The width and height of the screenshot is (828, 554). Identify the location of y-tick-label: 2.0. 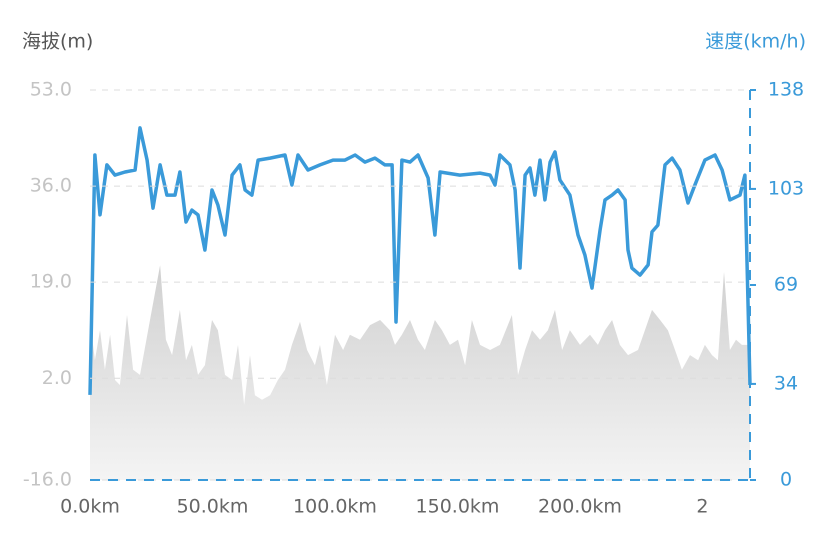
(57, 378).